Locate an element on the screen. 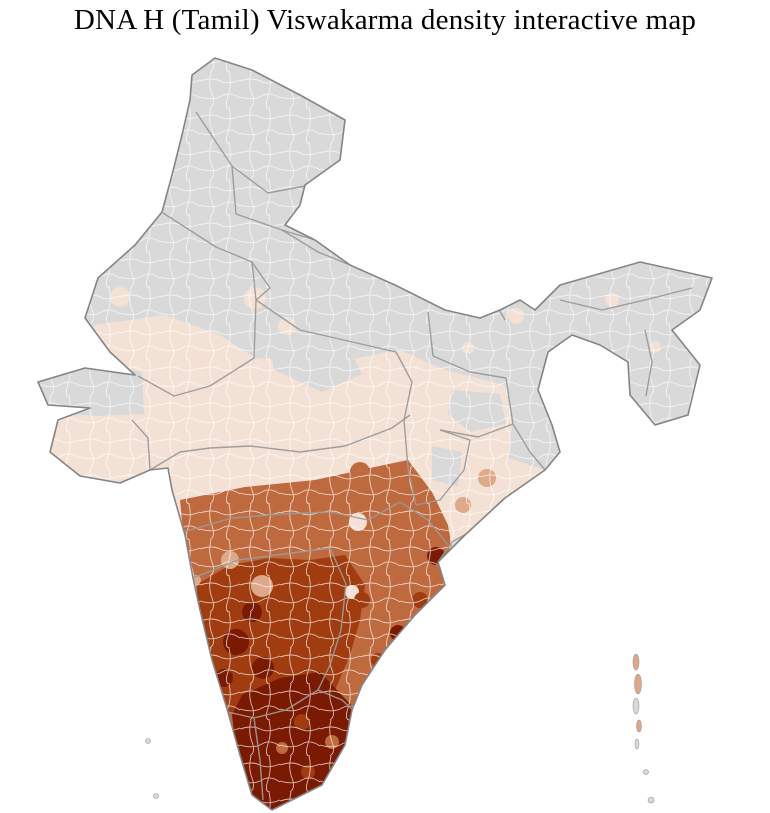 The height and width of the screenshot is (813, 770). islands is located at coordinates (400, 728).